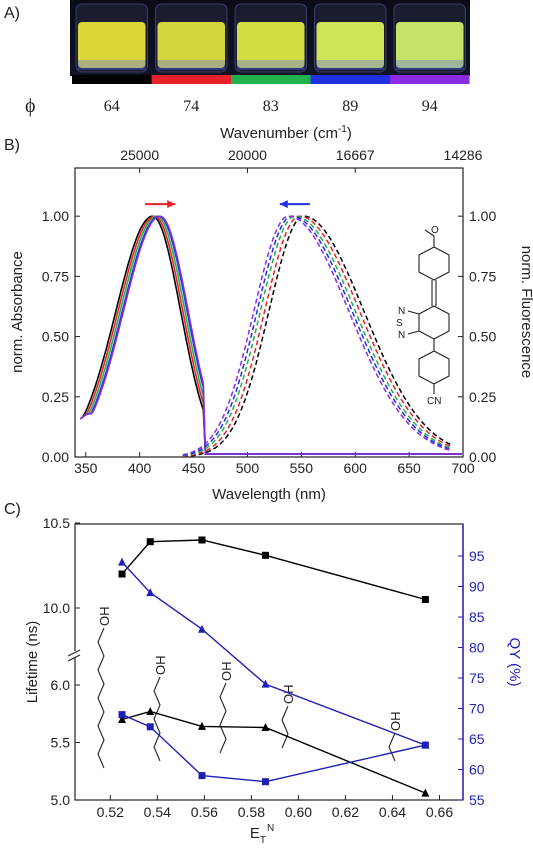  I want to click on benzothiadiazole-ring, so click(434, 322).